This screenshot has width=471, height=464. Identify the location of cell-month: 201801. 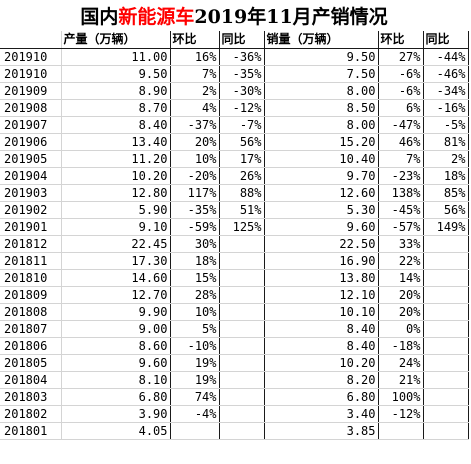
(31, 431).